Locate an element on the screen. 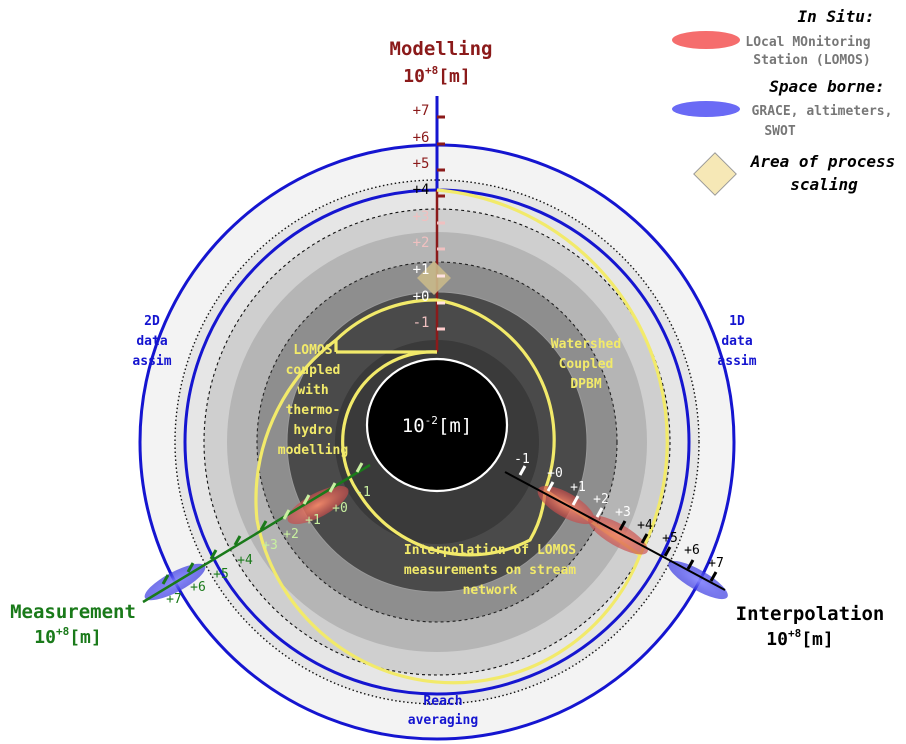 This screenshot has height=744, width=906. modelling-title: Modelling is located at coordinates (441, 49).